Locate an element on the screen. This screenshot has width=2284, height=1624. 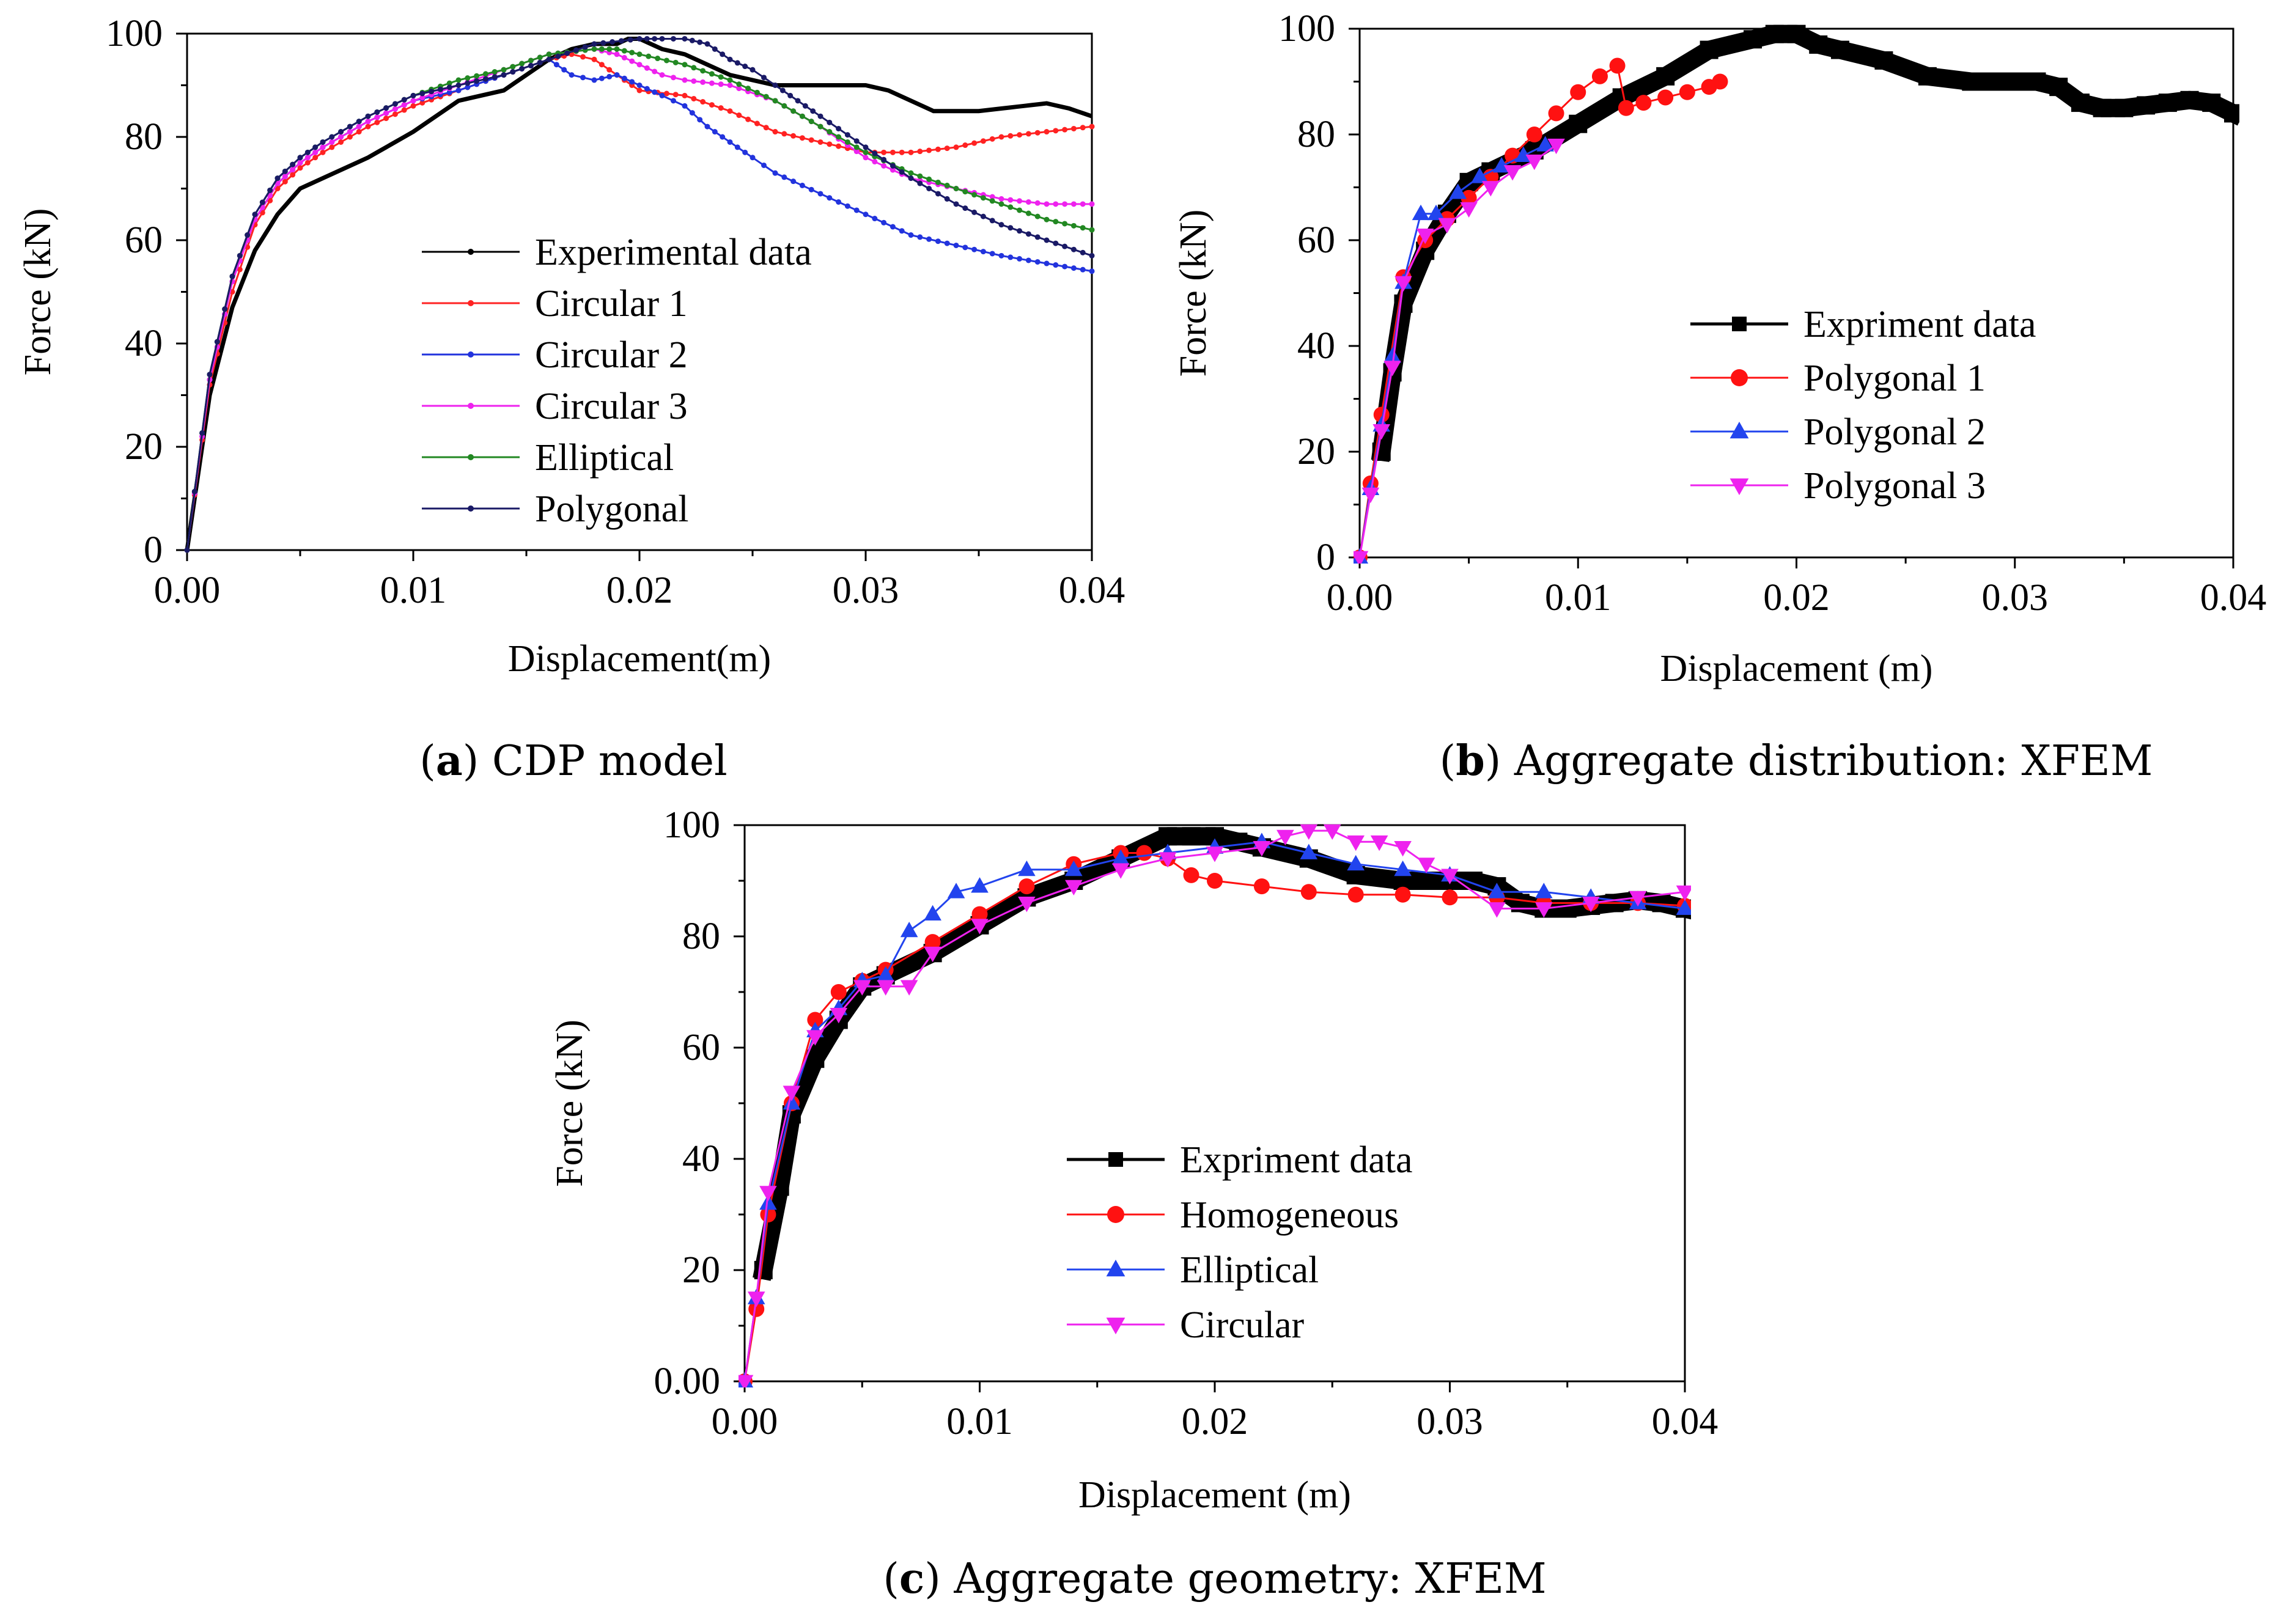
panel-caption: (c) Aggregate geometry: XFEM is located at coordinates (1214, 1578).